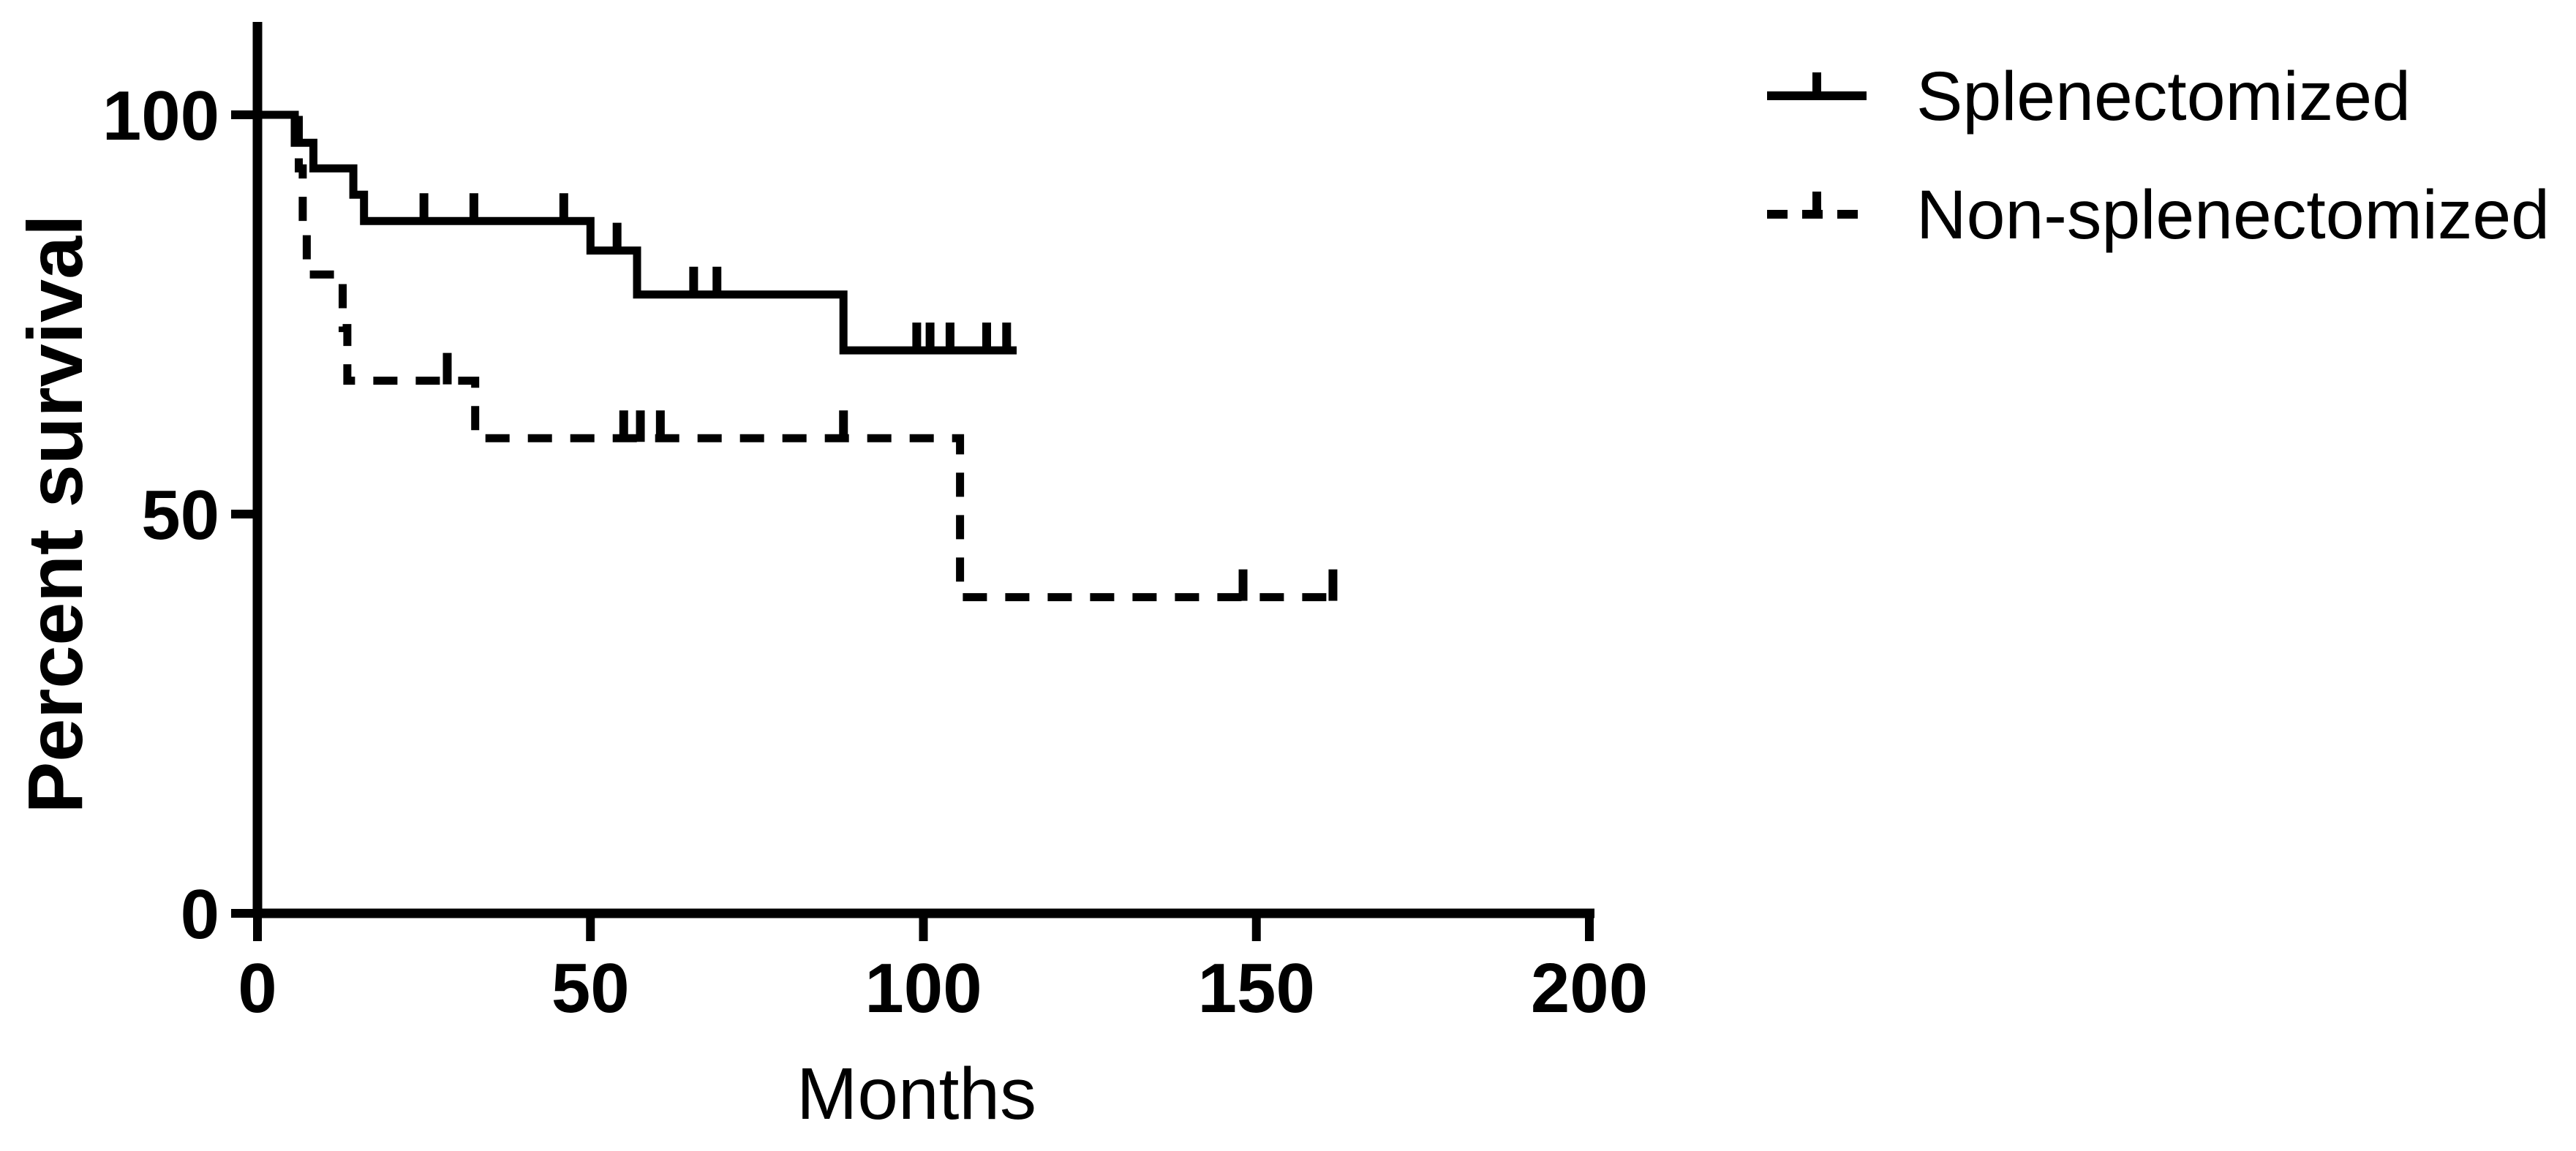 This screenshot has width=2576, height=1151. I want to click on x-axis-title: Months, so click(916, 1094).